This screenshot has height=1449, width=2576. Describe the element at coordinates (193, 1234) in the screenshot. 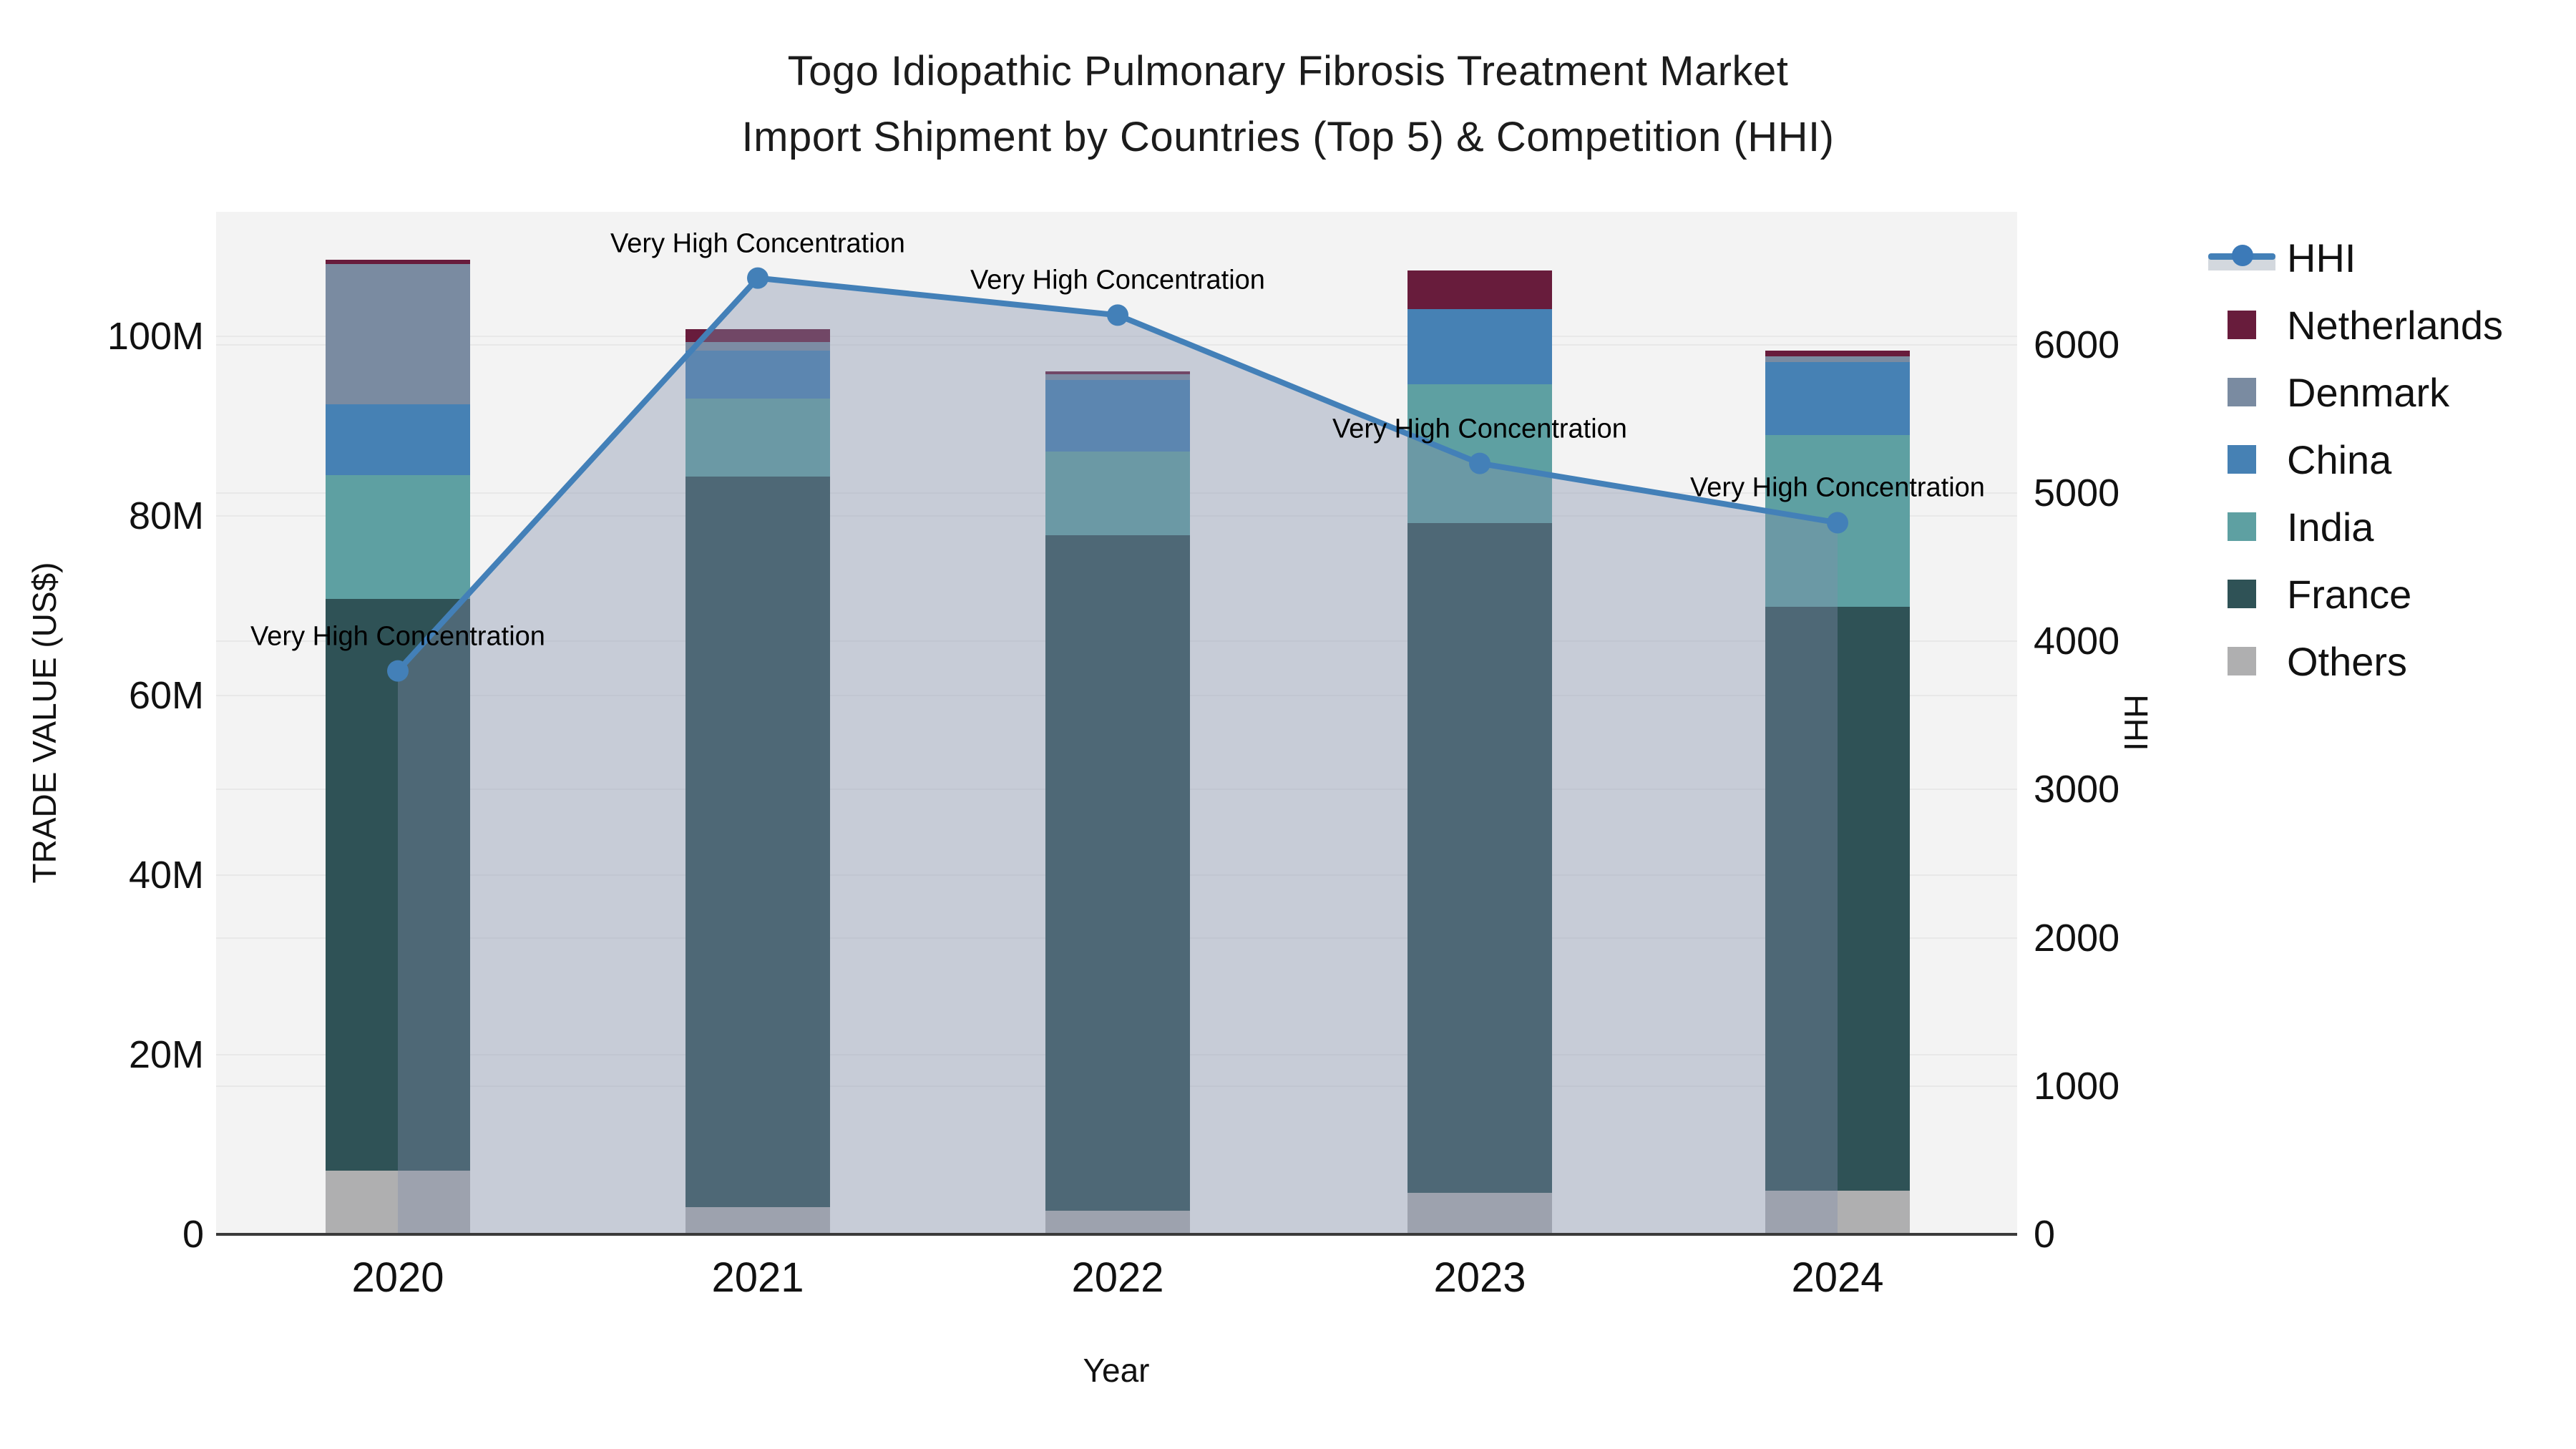

I see `y-left-tick-0: 0` at that location.